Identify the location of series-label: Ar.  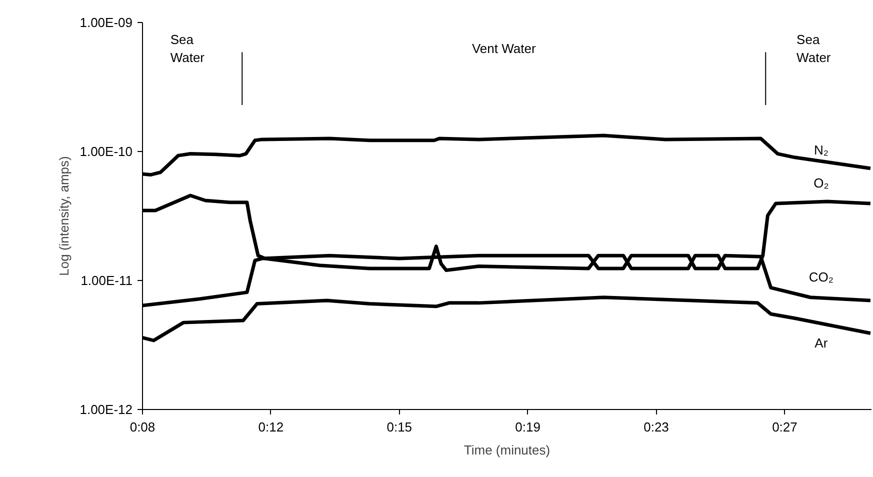
(821, 343).